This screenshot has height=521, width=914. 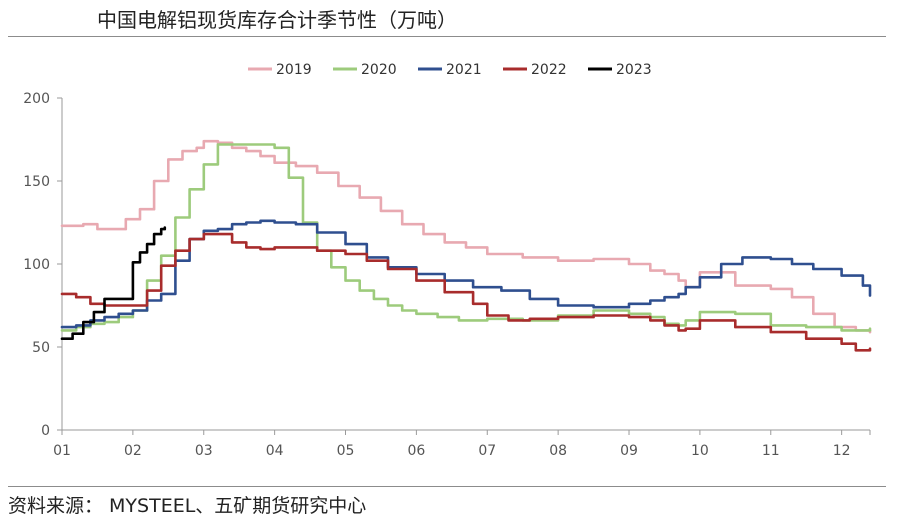 I want to click on x-tick-label: 07, so click(x=487, y=451).